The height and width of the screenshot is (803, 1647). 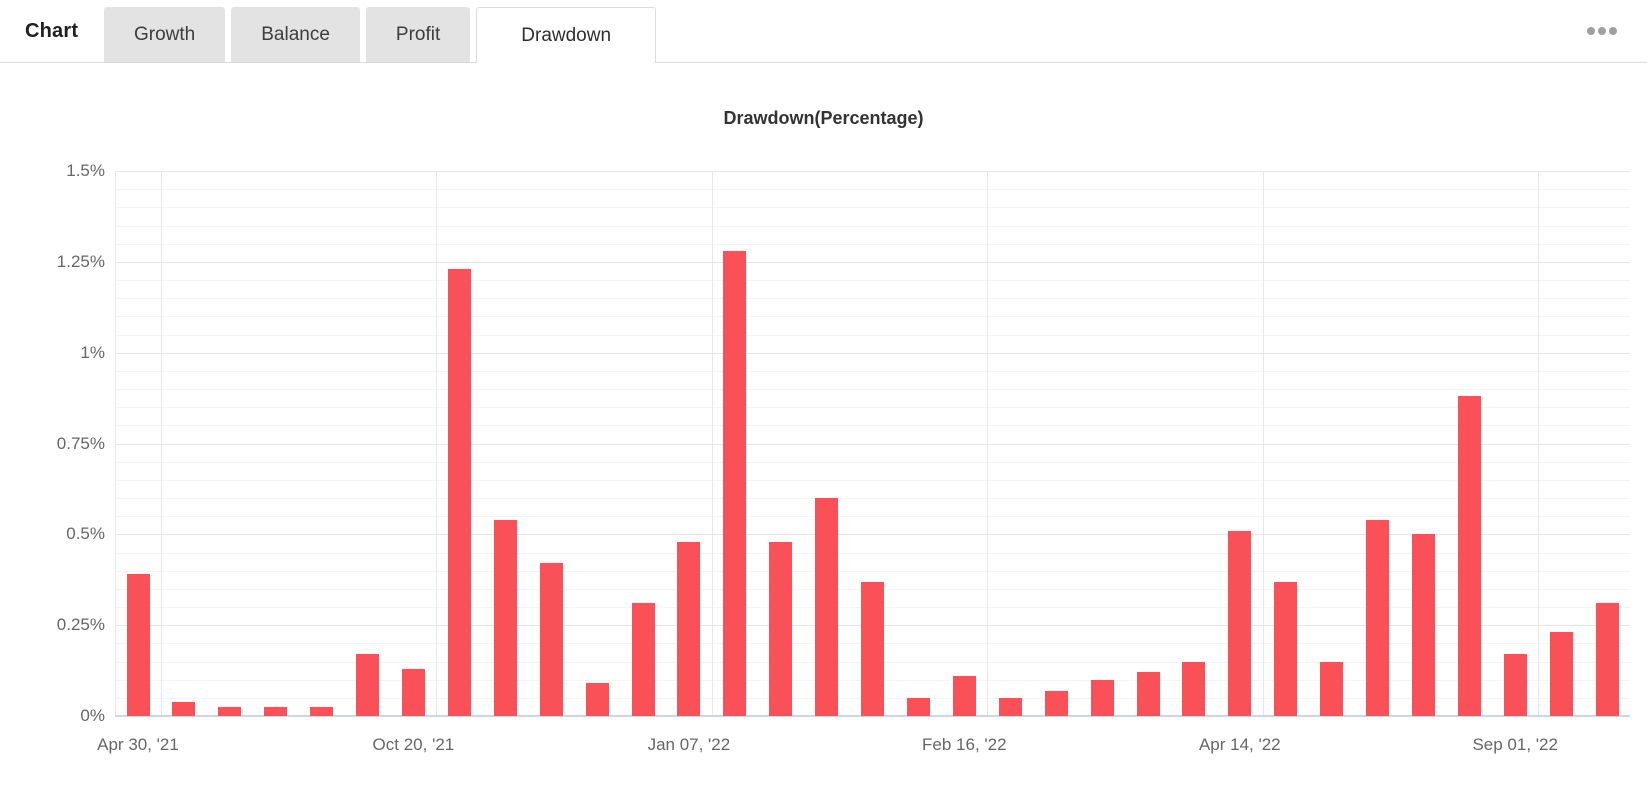 I want to click on y-axis-tick-label: 1.25%, so click(x=80, y=261).